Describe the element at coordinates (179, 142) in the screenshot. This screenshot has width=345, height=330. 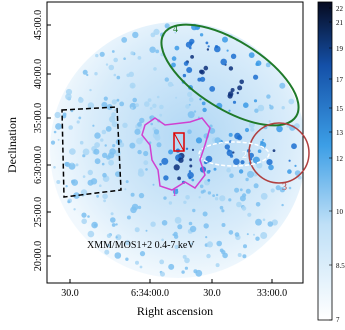
I see `source-box` at that location.